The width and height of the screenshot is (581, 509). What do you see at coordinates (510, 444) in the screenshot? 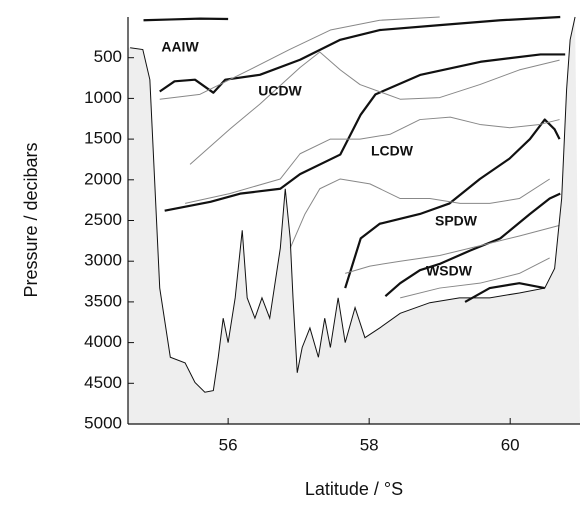
I see `x-tick-label: 60` at bounding box center [510, 444].